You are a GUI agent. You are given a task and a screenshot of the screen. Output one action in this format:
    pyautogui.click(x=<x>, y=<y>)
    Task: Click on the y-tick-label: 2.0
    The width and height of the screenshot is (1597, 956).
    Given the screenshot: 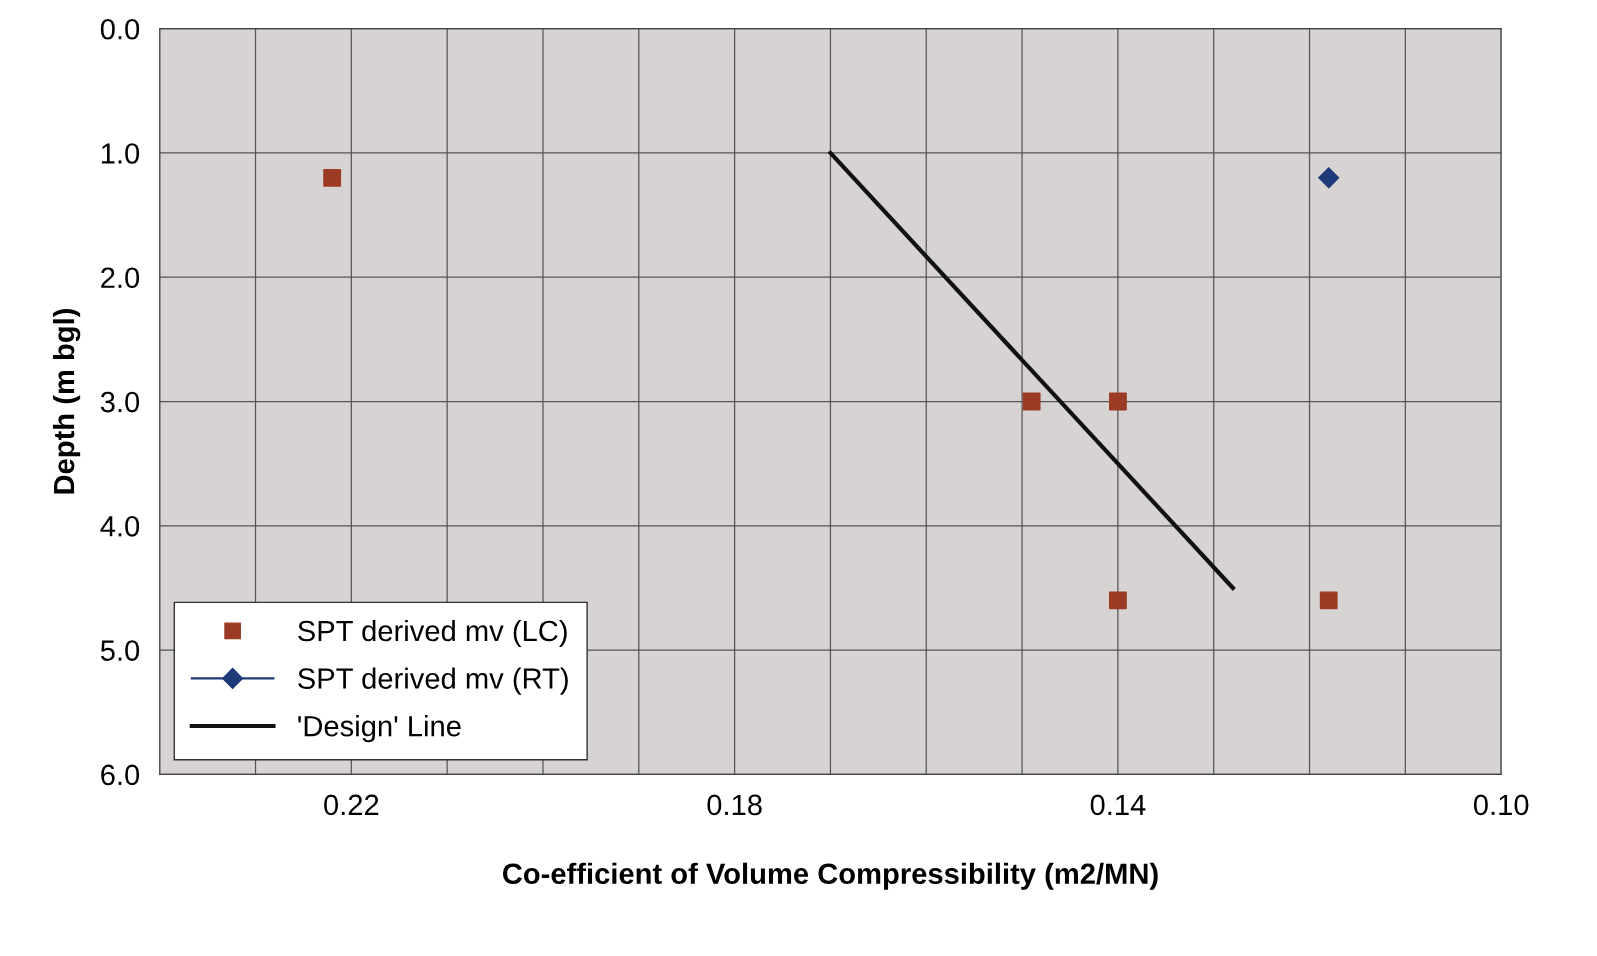 What is the action you would take?
    pyautogui.click(x=120, y=278)
    